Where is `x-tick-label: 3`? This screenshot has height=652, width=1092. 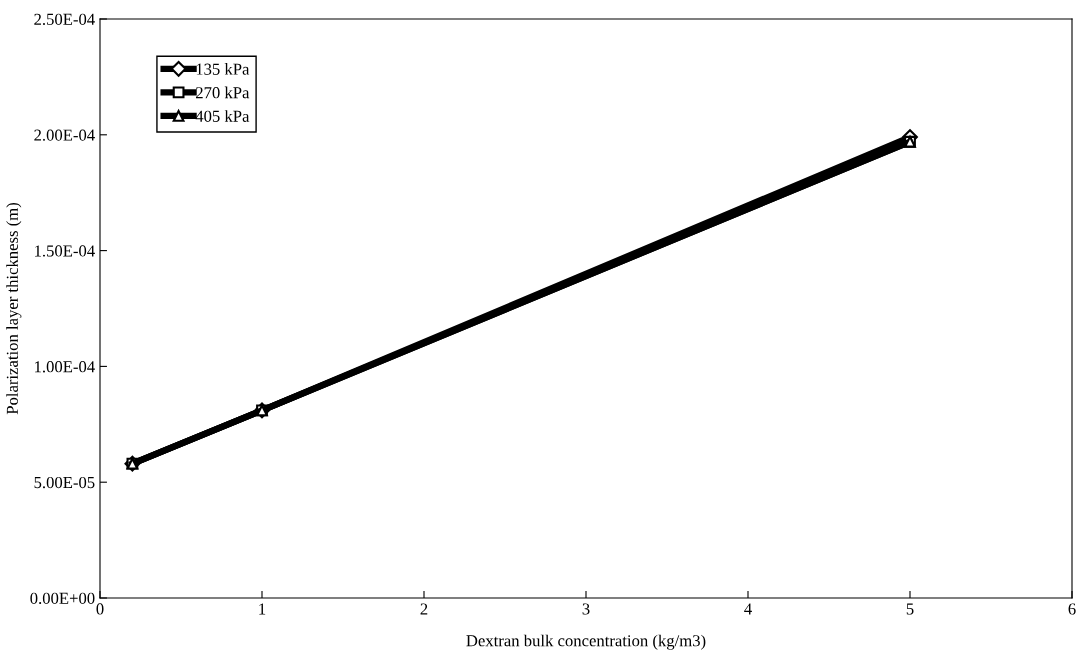
x-tick-label: 3 is located at coordinates (586, 609).